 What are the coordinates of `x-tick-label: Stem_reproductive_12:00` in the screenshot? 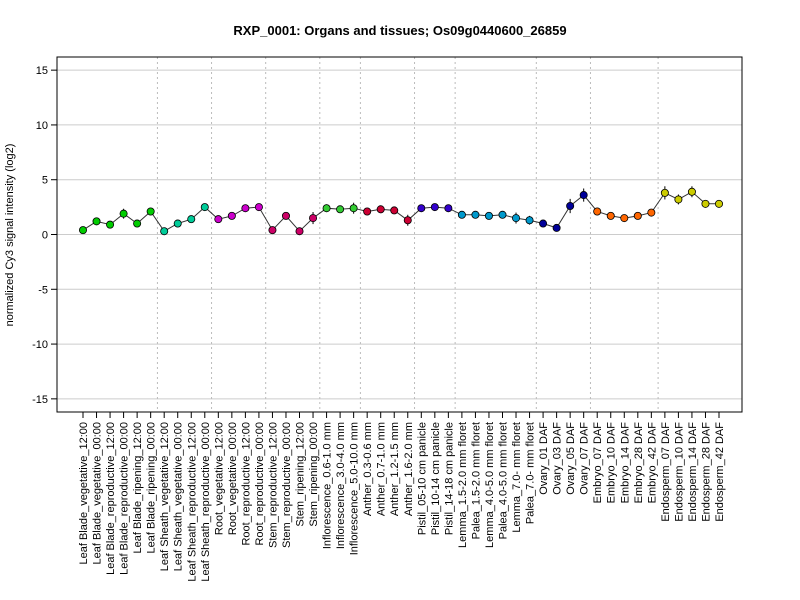 It's located at (273, 485).